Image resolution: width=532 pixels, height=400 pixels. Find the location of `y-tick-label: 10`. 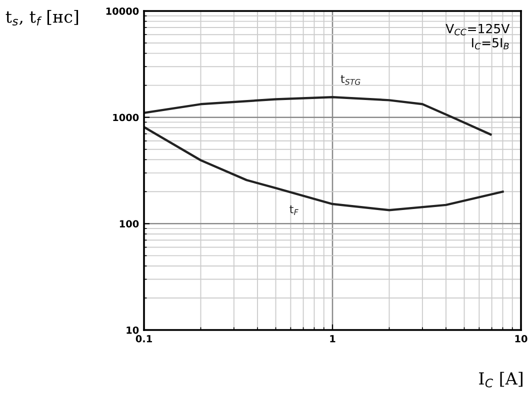

y-tick-label: 10 is located at coordinates (132, 330).